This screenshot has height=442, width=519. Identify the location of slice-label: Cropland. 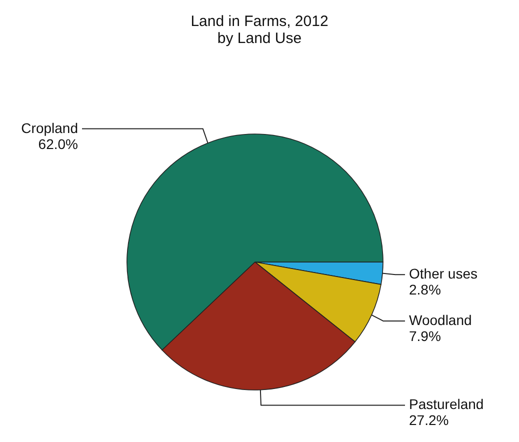
(49, 128).